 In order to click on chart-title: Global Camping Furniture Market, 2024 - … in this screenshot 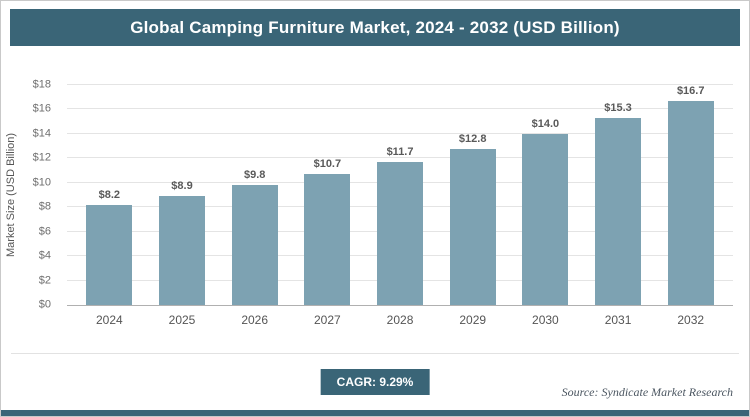, I will do `click(375, 27)`.